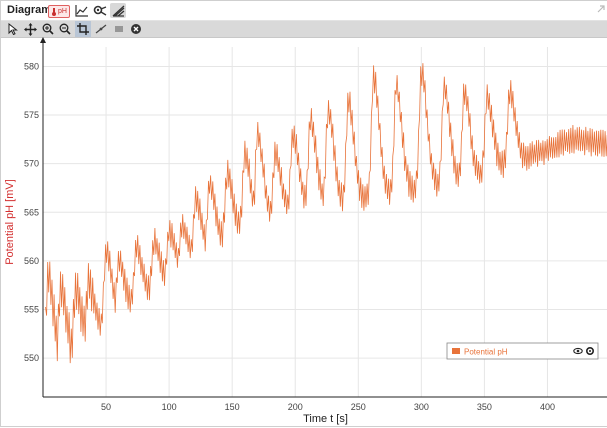 The width and height of the screenshot is (607, 428). I want to click on y-tick-labels: 550 555 560 565 570 575 580, so click(31, 212).